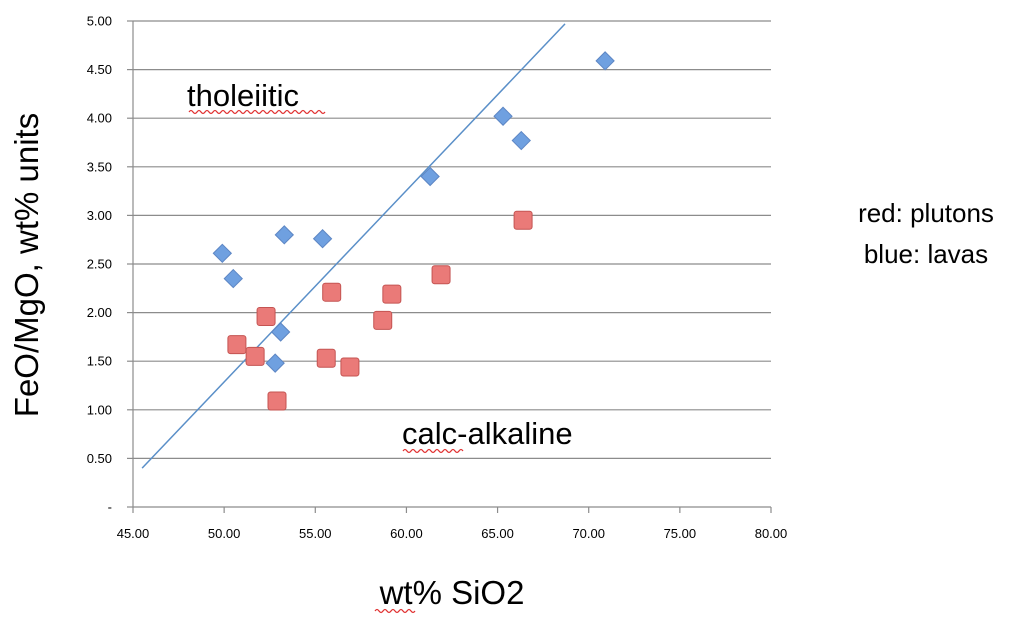 This screenshot has width=1026, height=641. I want to click on x-tick-label: 75.00, so click(680, 533).